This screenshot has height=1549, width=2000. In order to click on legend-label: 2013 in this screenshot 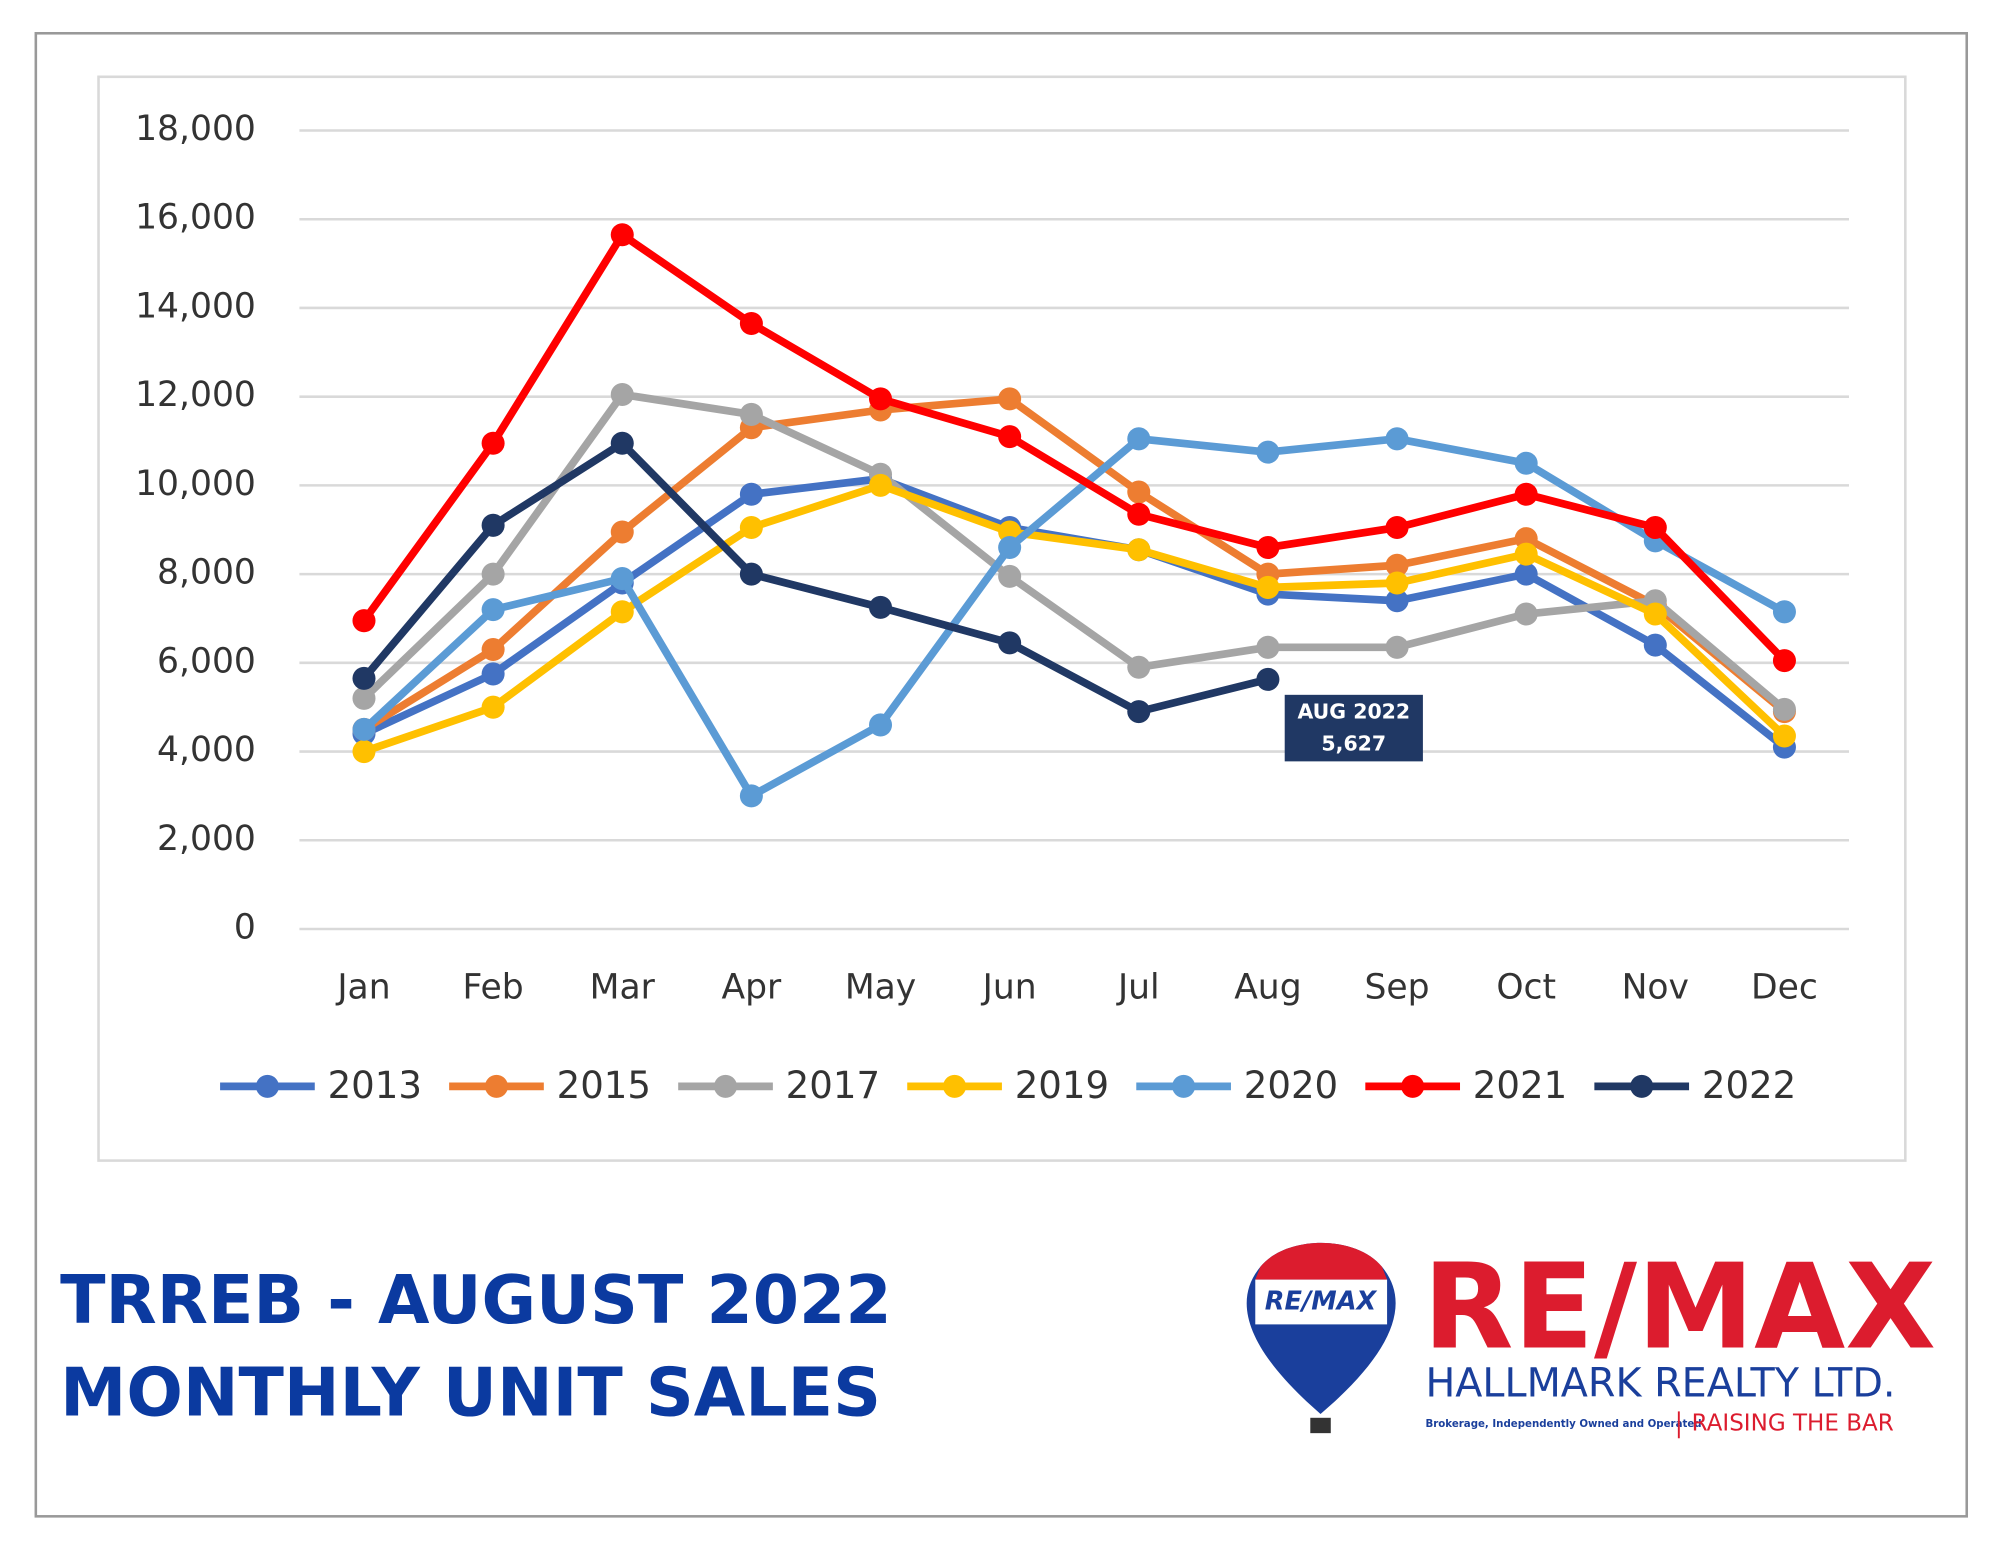, I will do `click(375, 1085)`.